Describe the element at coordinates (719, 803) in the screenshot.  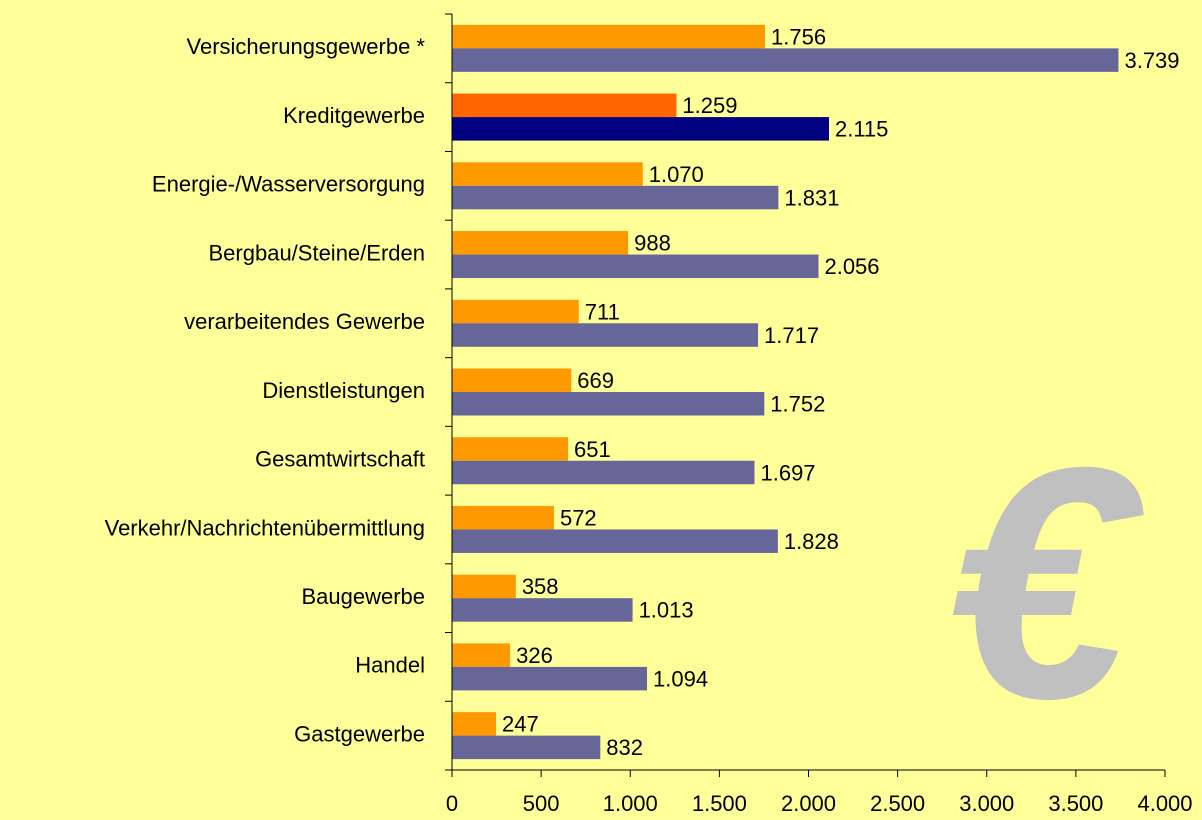
I see `x-tick-label: 1.500` at that location.